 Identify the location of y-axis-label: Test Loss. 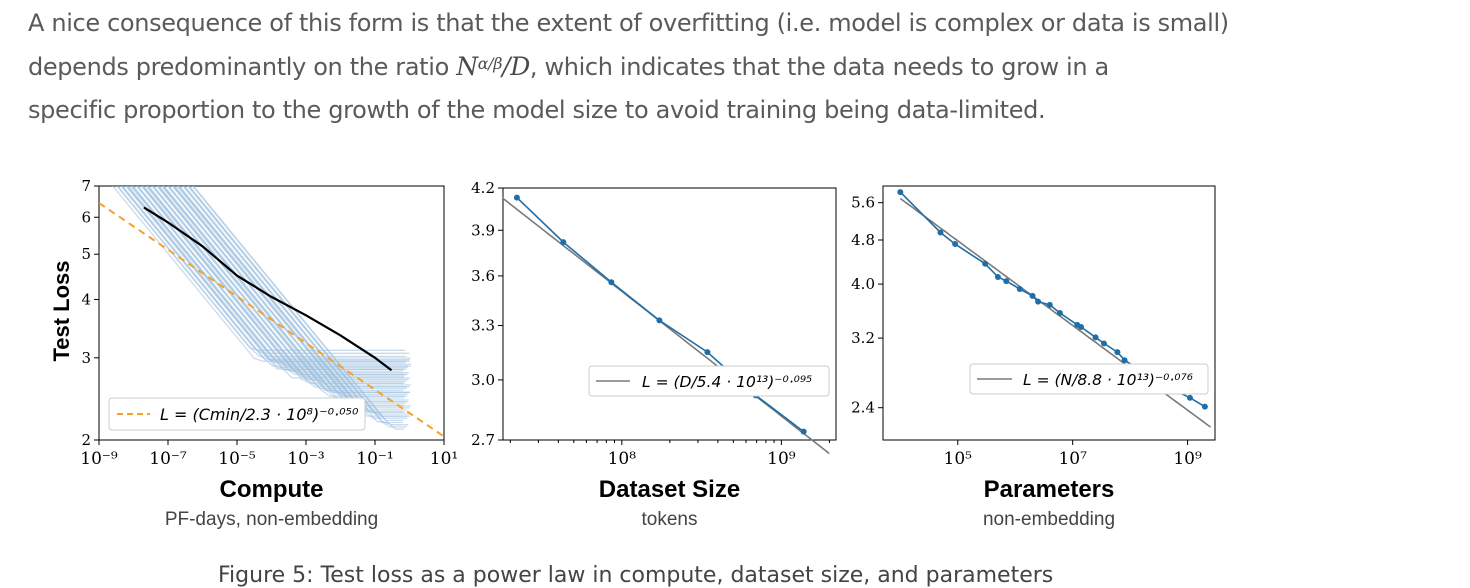
(61, 310).